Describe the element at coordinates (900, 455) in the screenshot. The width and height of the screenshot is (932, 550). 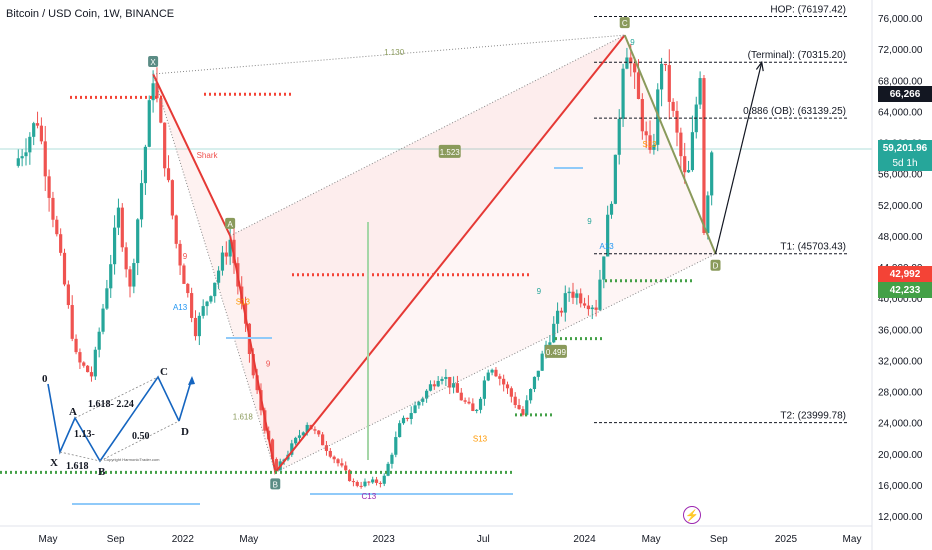
I see `y-tick-label: 20,000.00` at that location.